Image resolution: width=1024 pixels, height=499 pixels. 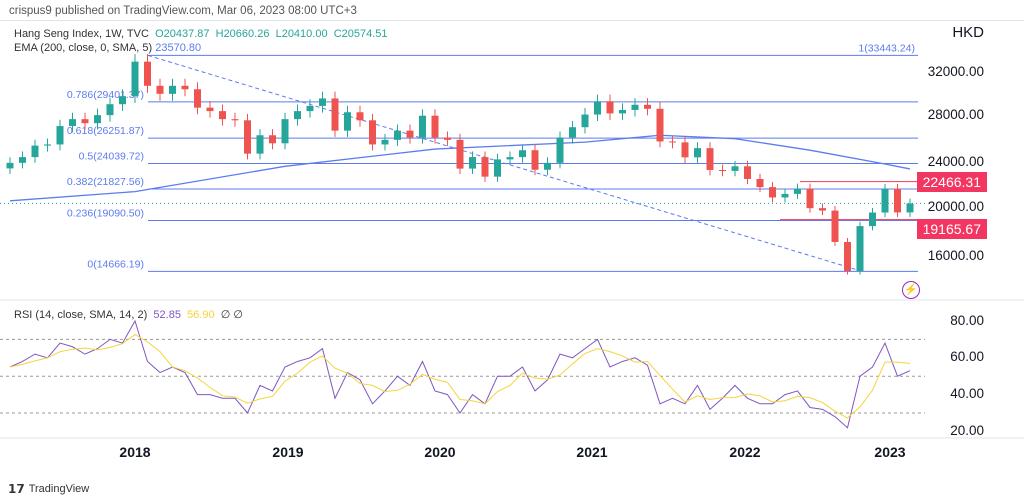 I want to click on ema-line, so click(x=460, y=168).